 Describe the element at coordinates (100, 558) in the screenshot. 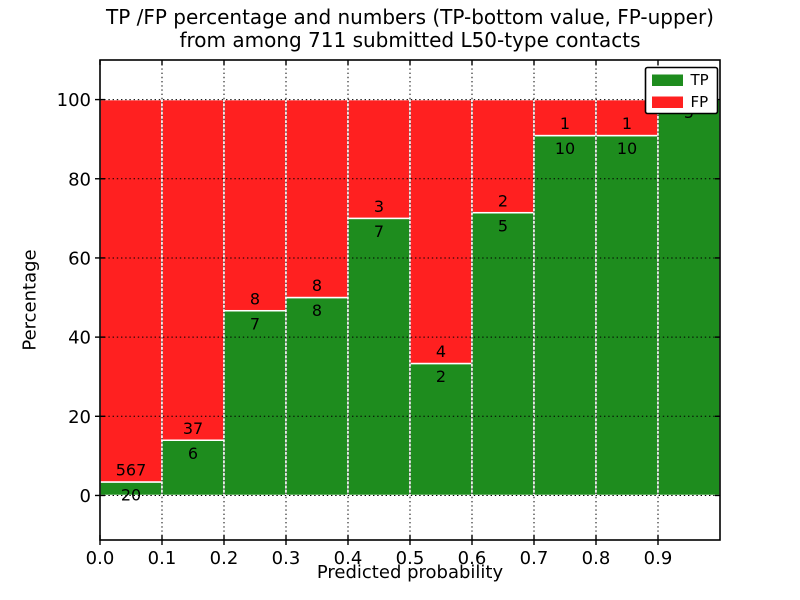

I see `x-tick-label: 0.0` at that location.